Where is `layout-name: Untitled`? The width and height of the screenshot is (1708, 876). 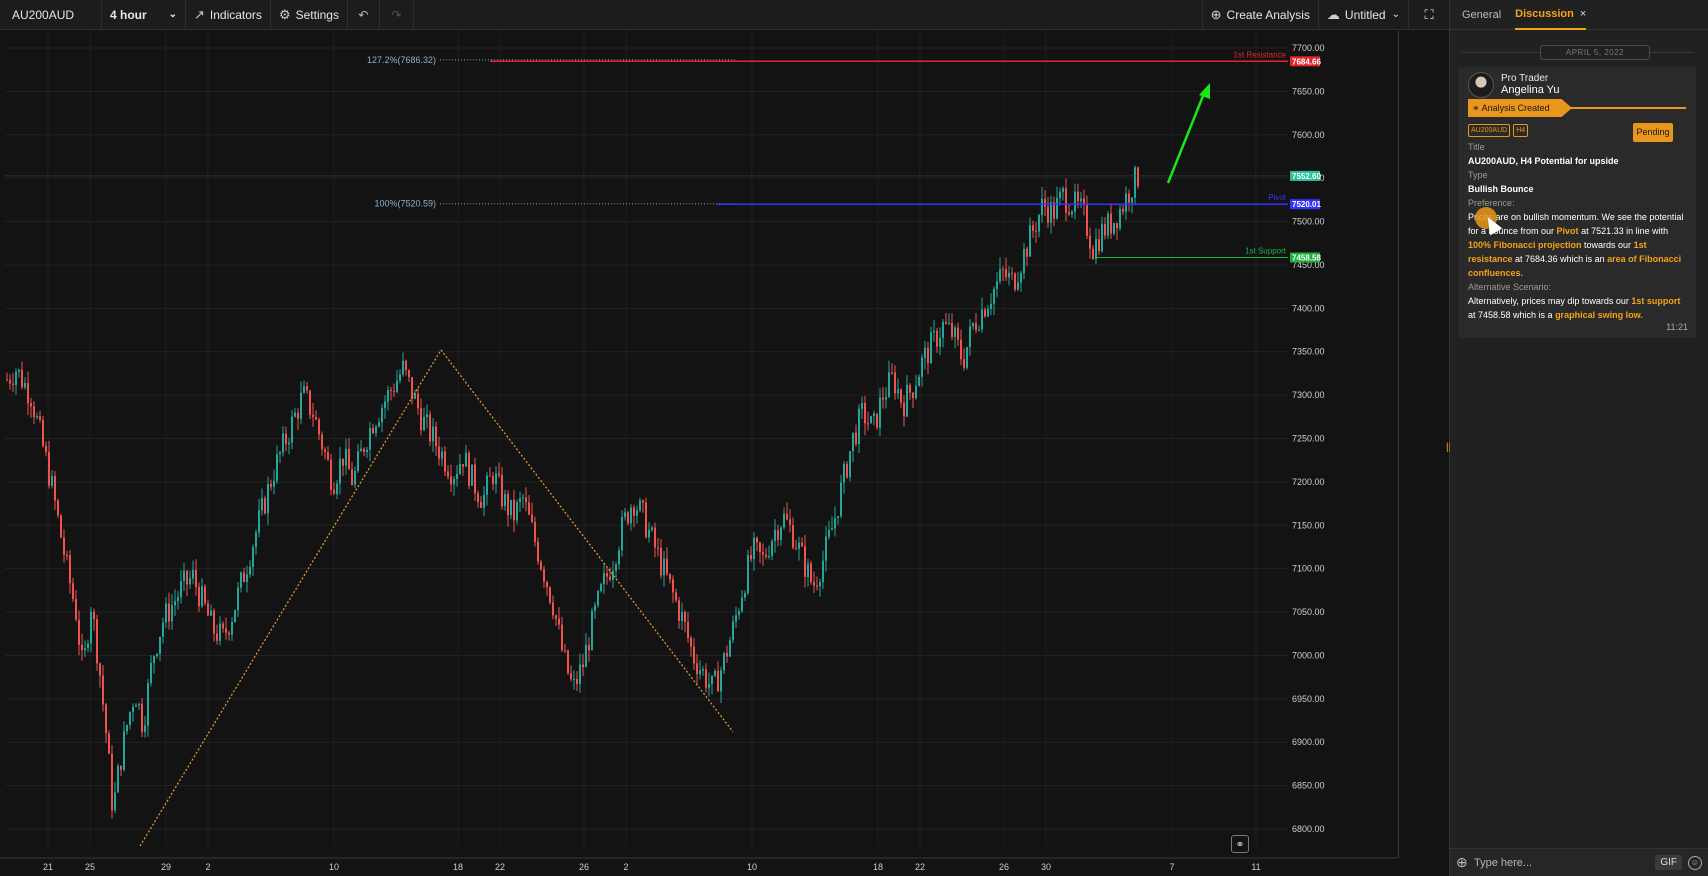 layout-name: Untitled is located at coordinates (1365, 14).